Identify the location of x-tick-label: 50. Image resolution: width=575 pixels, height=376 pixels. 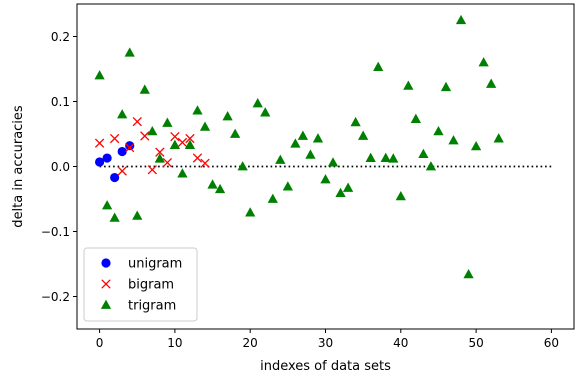
(475, 343).